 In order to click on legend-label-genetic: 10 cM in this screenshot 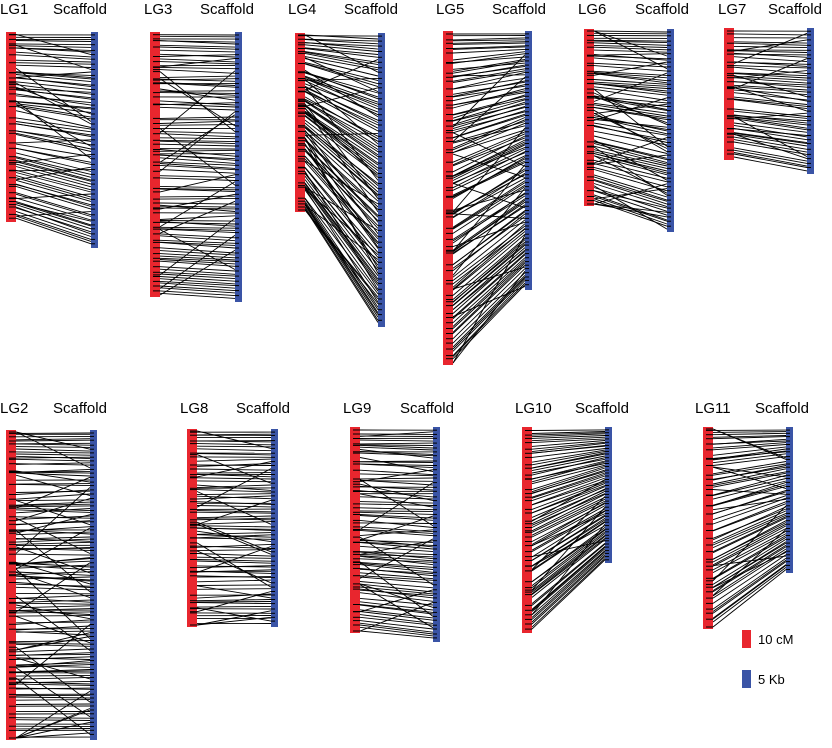, I will do `click(775, 639)`.